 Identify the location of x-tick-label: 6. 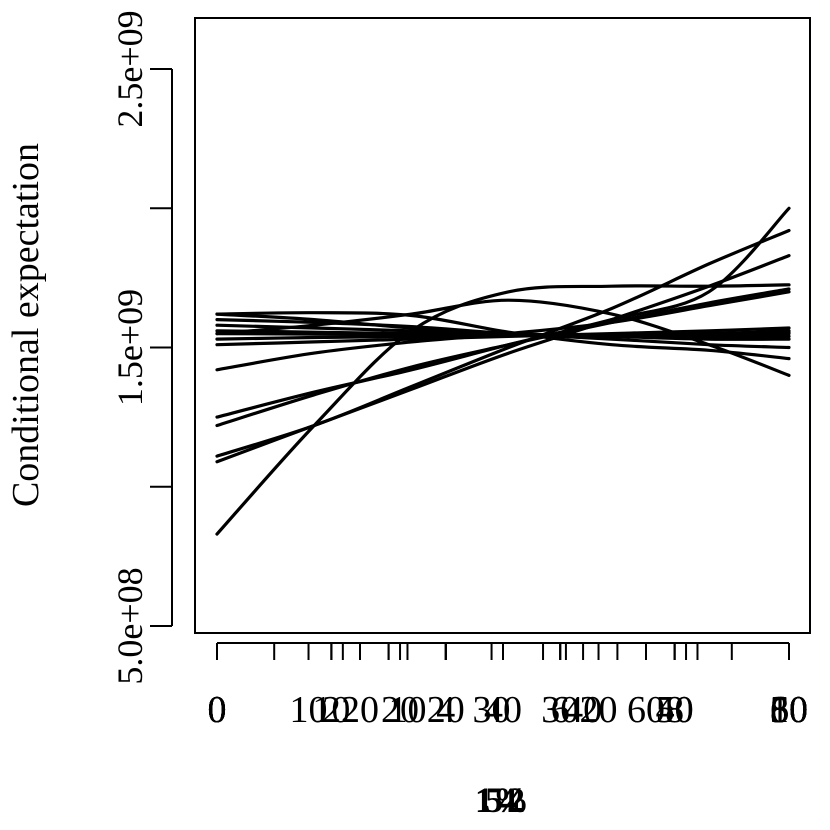
(560, 710).